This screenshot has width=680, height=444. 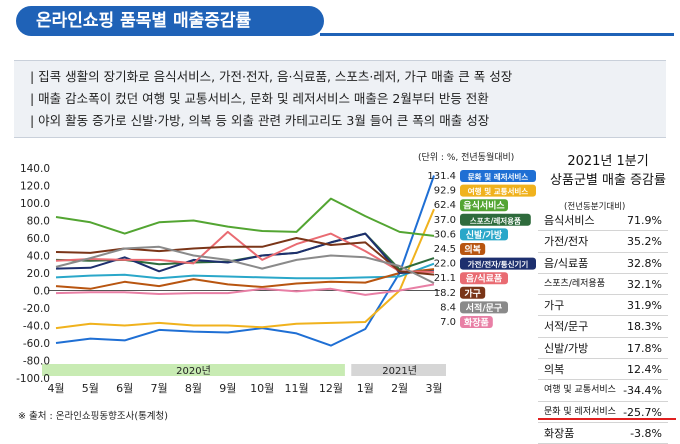 What do you see at coordinates (445, 278) in the screenshot?
I see `end-value-label: 21.1` at bounding box center [445, 278].